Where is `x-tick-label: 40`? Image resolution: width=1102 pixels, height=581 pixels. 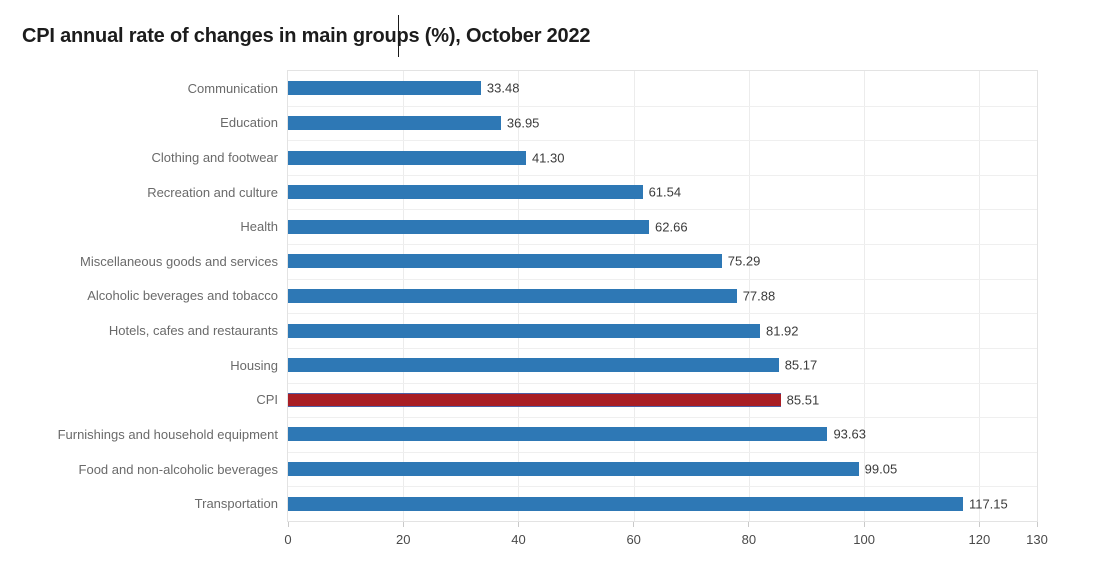 x-tick-label: 40 is located at coordinates (518, 539).